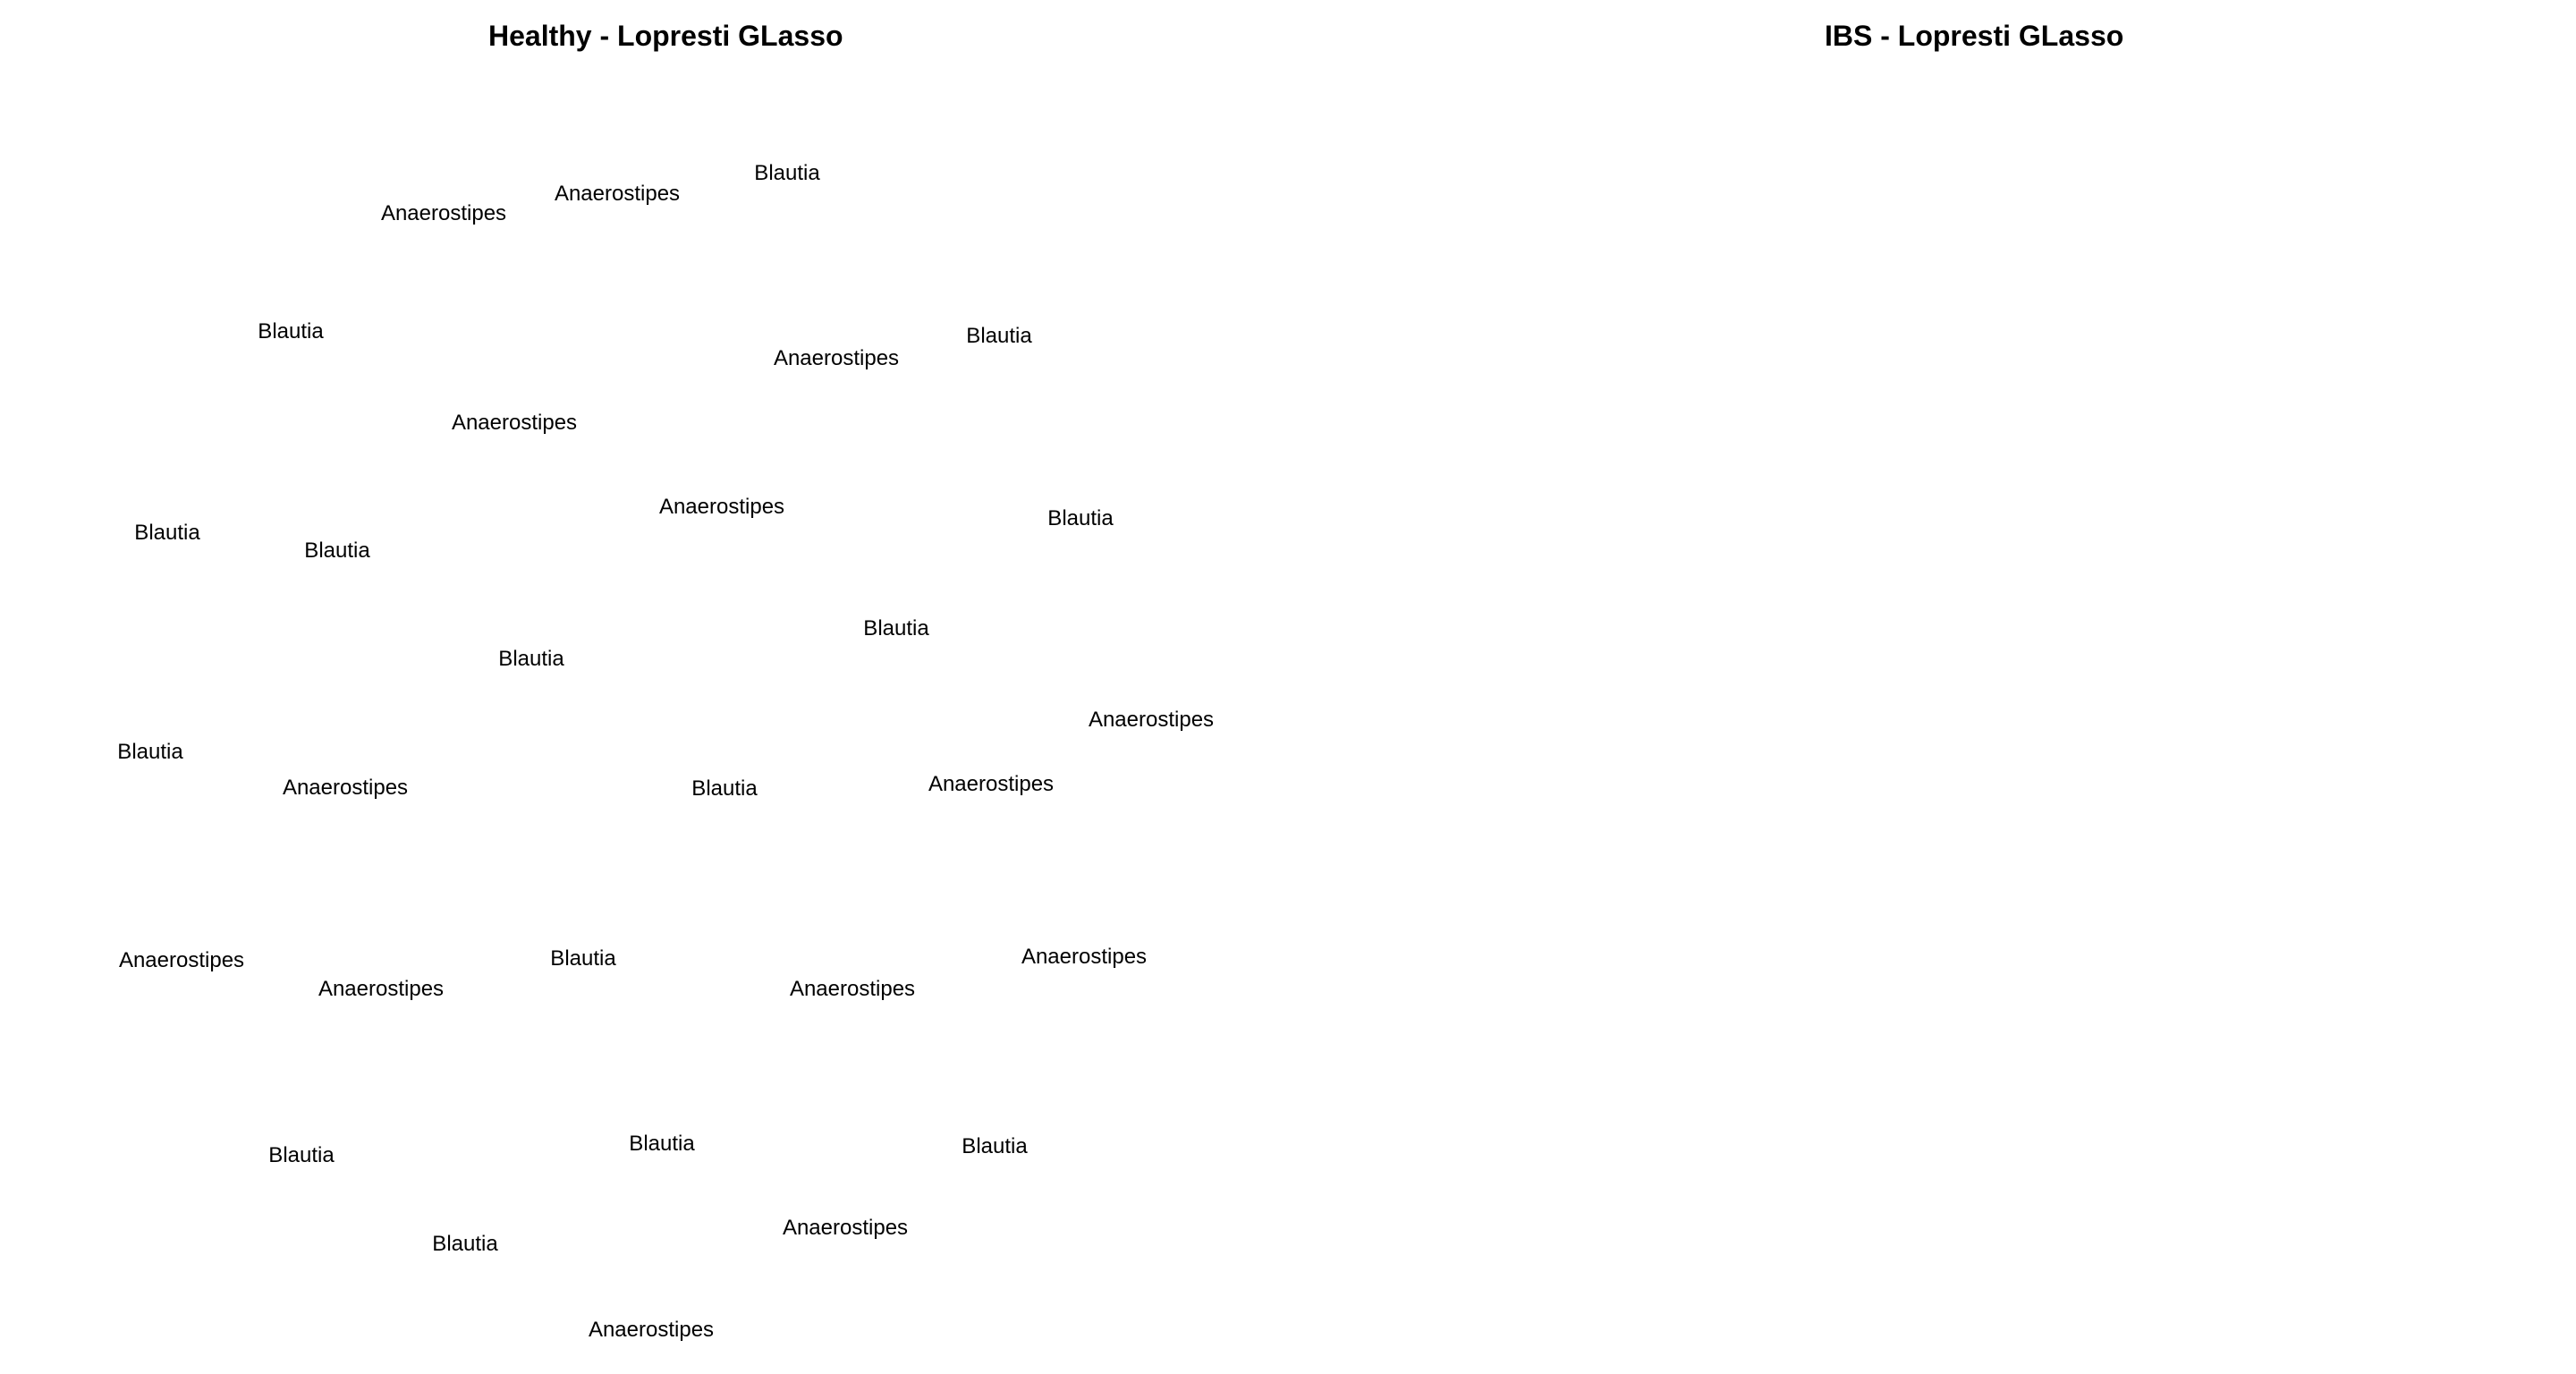 The image size is (2576, 1374). What do you see at coordinates (1974, 36) in the screenshot?
I see `panel-title-ibs: IBS - Lopresti GLasso` at bounding box center [1974, 36].